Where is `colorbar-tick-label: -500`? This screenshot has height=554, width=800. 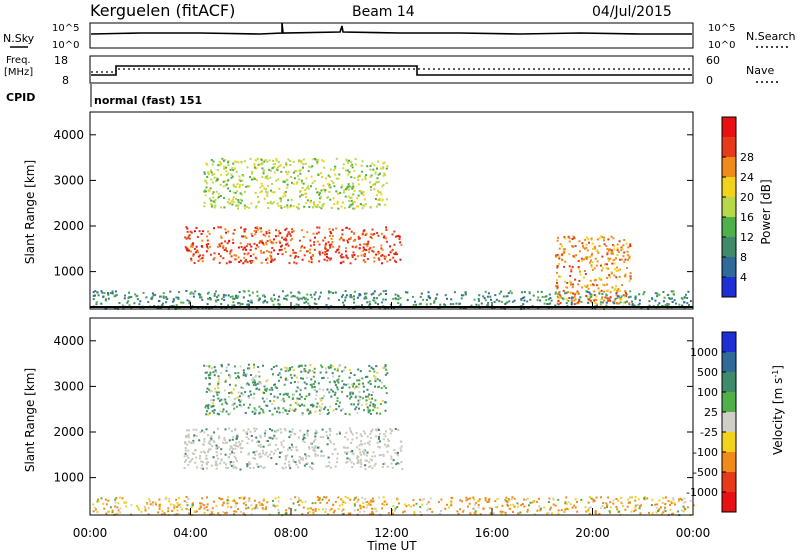 colorbar-tick-label: -500 is located at coordinates (705, 472).